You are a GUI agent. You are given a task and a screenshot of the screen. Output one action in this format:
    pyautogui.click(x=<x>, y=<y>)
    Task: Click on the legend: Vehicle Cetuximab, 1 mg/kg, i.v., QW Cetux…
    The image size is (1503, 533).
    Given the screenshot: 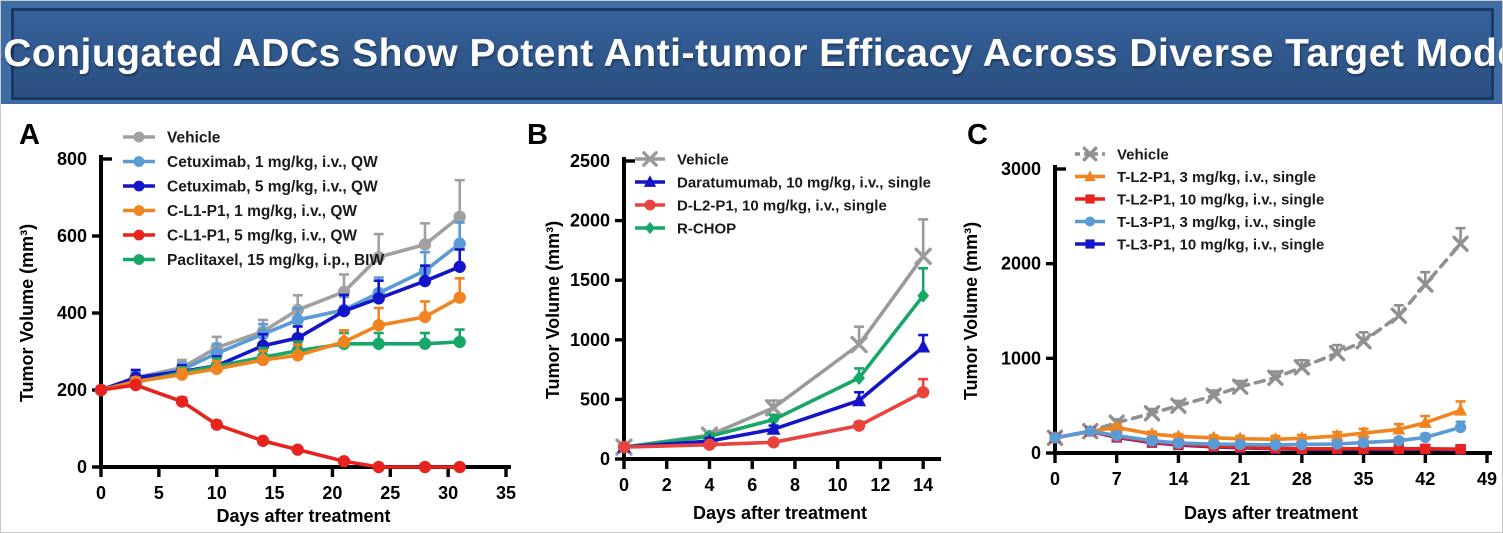 What is the action you would take?
    pyautogui.click(x=253, y=199)
    